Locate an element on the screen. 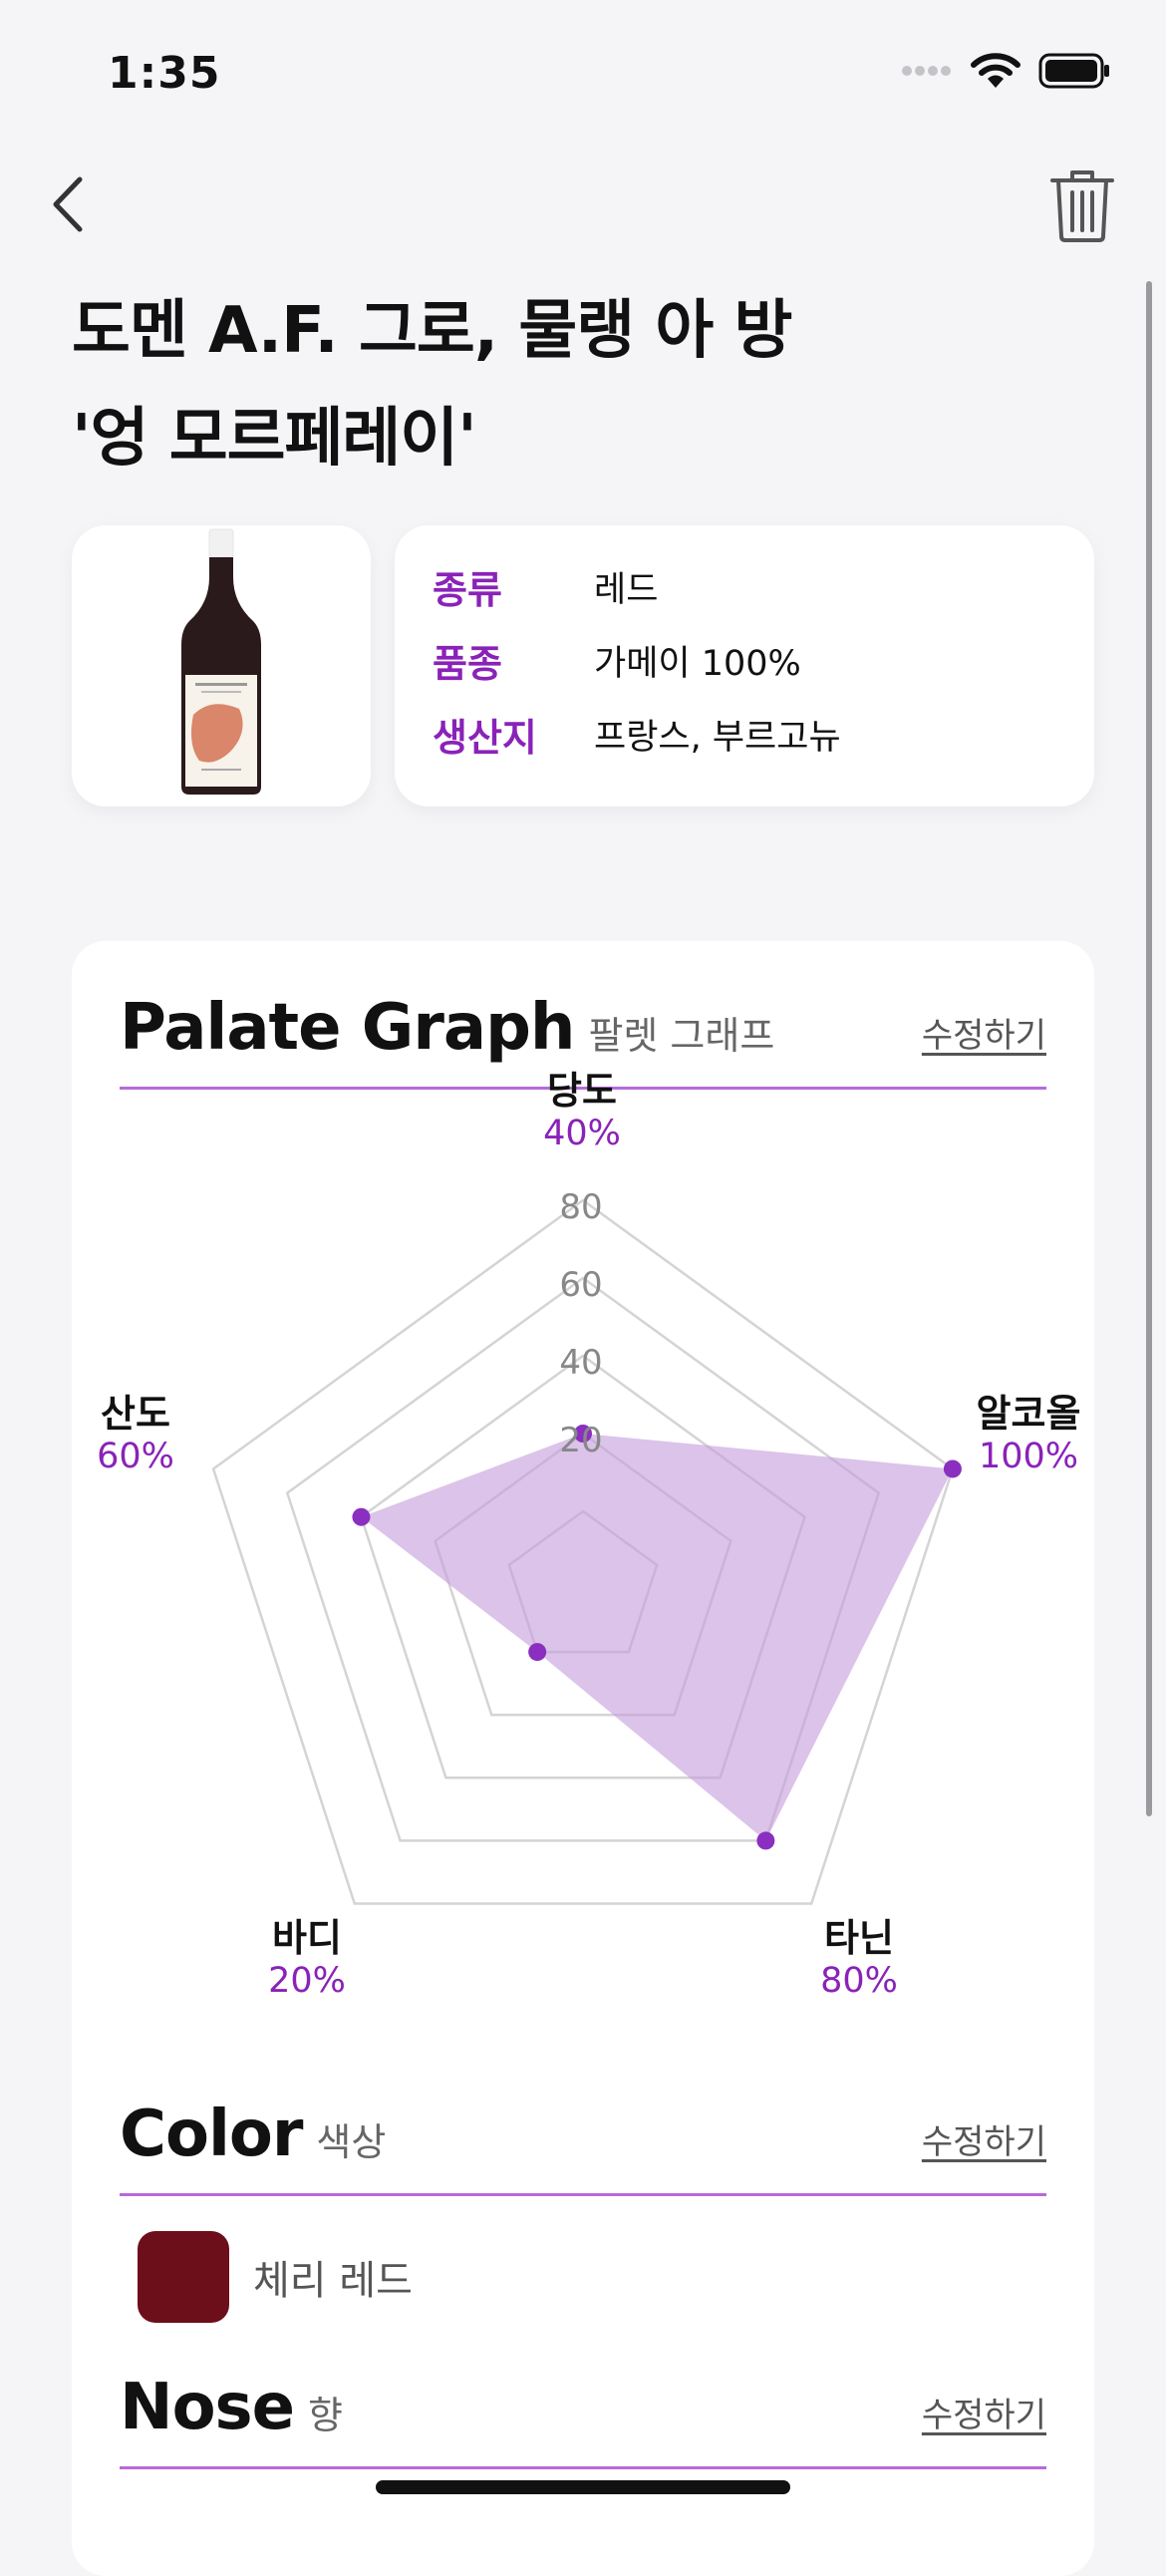  nose-title-text: Nose is located at coordinates (208, 2407).